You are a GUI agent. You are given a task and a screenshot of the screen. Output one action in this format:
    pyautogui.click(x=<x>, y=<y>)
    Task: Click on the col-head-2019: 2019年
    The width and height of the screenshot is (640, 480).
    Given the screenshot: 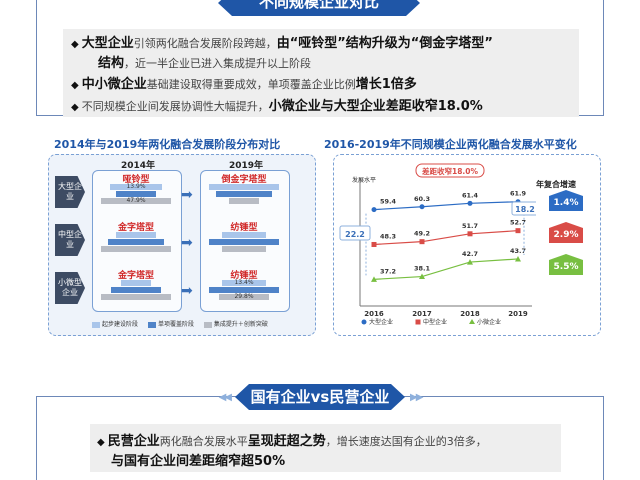 What is the action you would take?
    pyautogui.click(x=246, y=166)
    